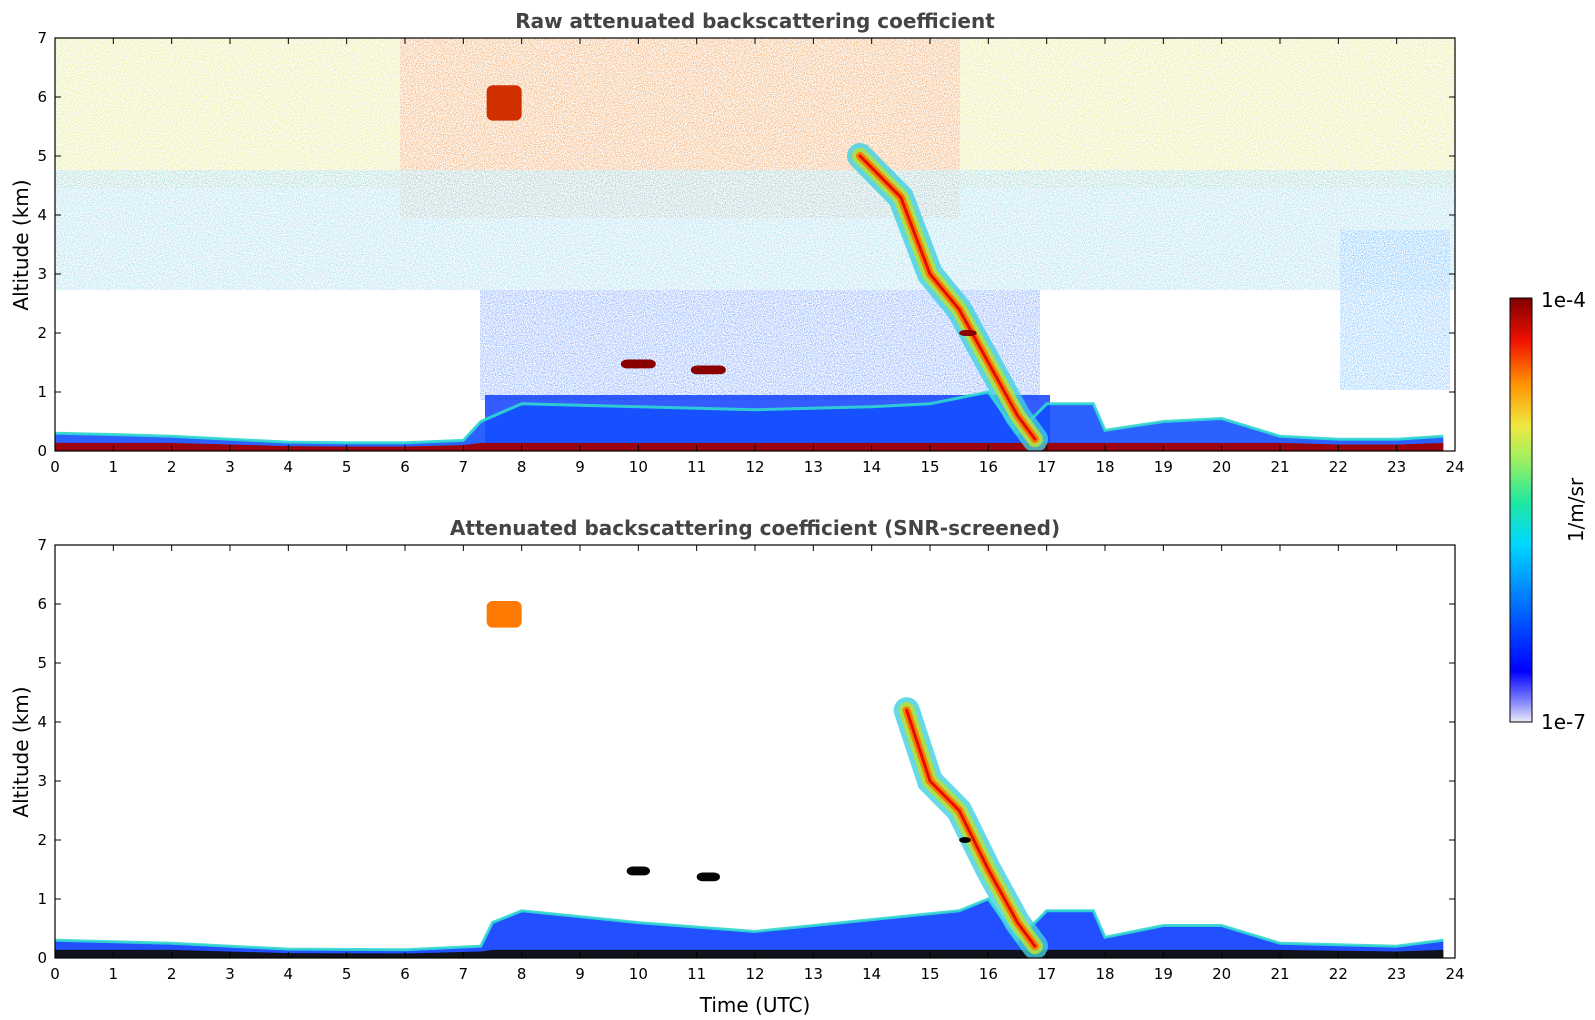  I want to click on noise-layer-right, so click(1395, 310).